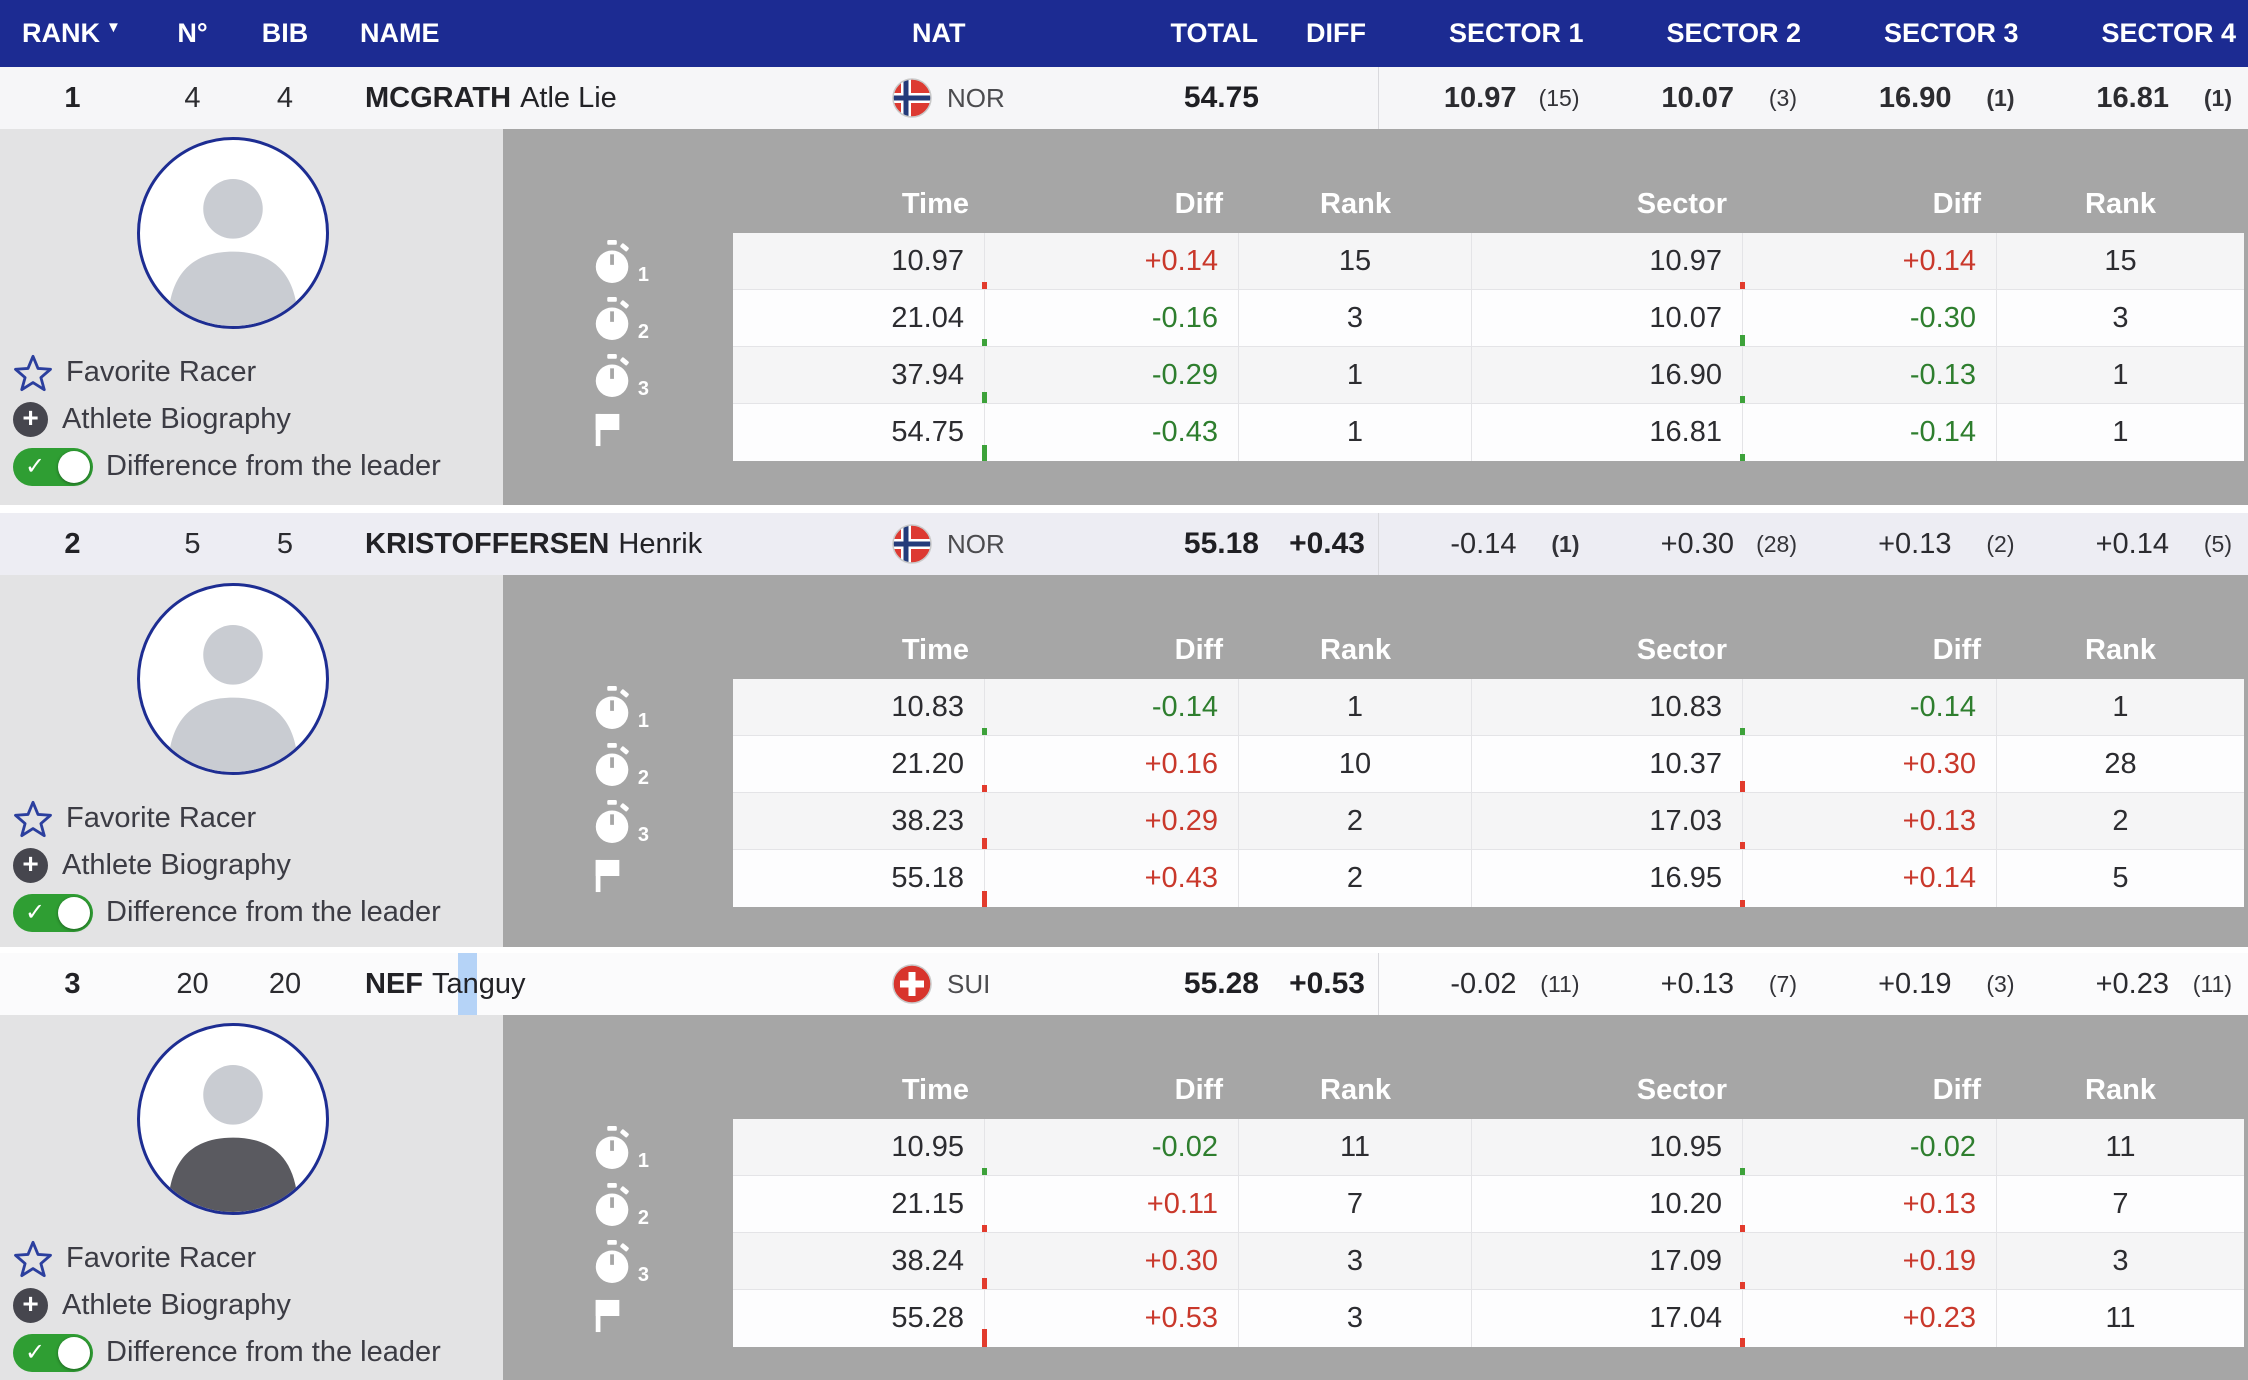 The width and height of the screenshot is (2248, 1380). I want to click on sector-2-result: 10.07 (3), so click(1729, 97).